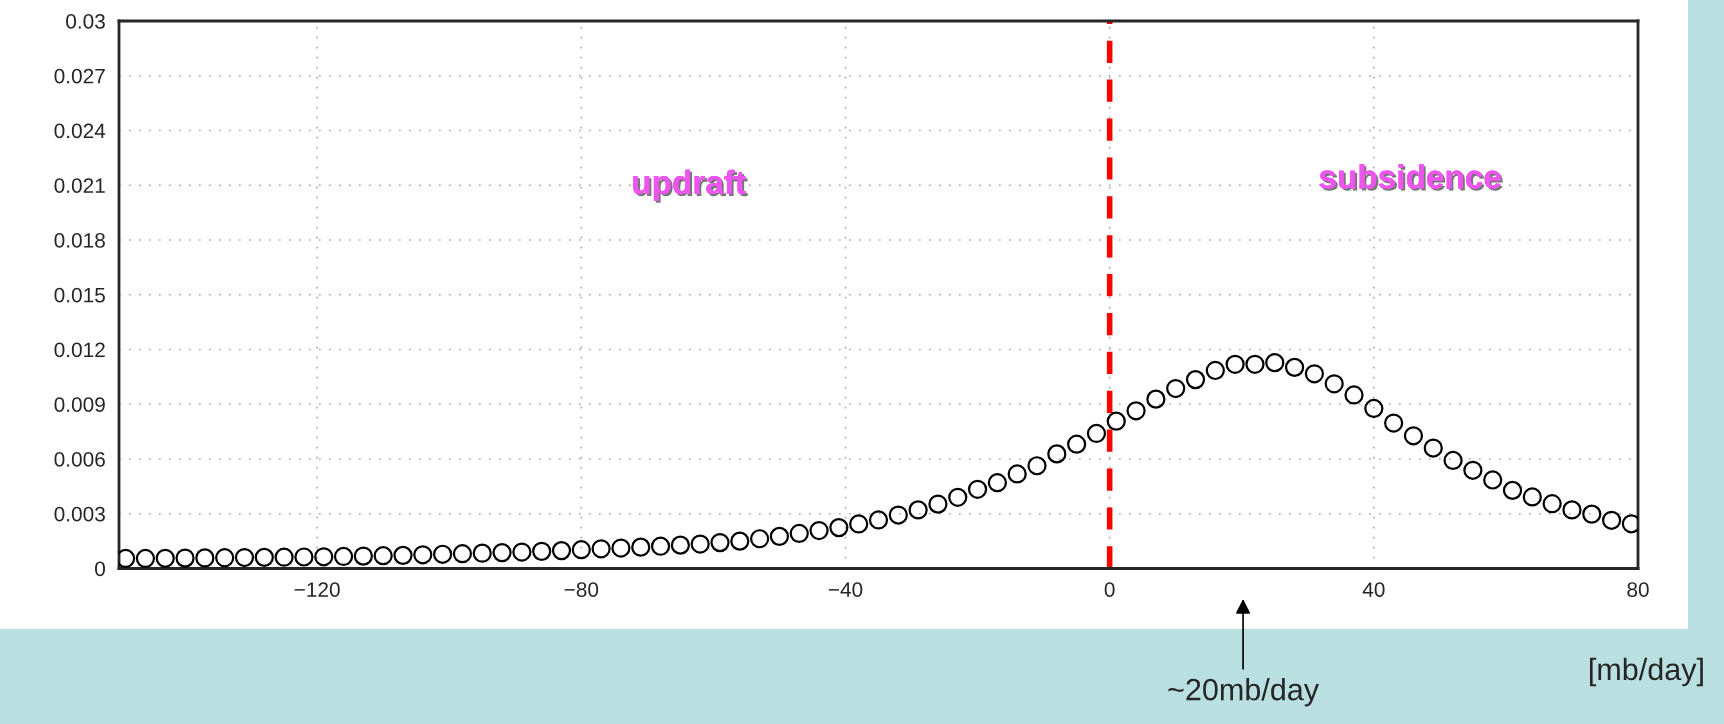 The width and height of the screenshot is (1724, 724). I want to click on x-tick-label: 80, so click(1638, 589).